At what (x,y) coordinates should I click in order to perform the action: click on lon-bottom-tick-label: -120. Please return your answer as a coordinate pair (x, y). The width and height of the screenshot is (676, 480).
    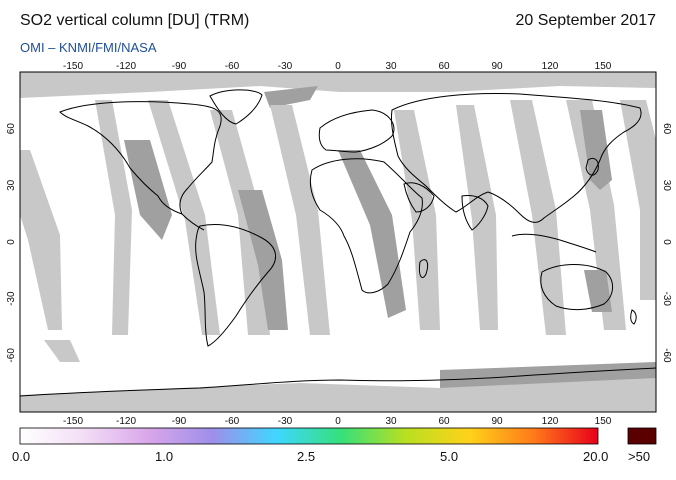
    Looking at the image, I should click on (126, 421).